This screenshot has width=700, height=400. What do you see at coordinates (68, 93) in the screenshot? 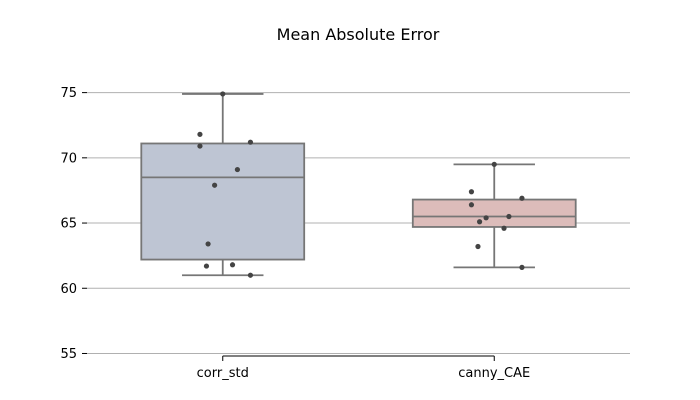
I see `y-tick-label: 75` at bounding box center [68, 93].